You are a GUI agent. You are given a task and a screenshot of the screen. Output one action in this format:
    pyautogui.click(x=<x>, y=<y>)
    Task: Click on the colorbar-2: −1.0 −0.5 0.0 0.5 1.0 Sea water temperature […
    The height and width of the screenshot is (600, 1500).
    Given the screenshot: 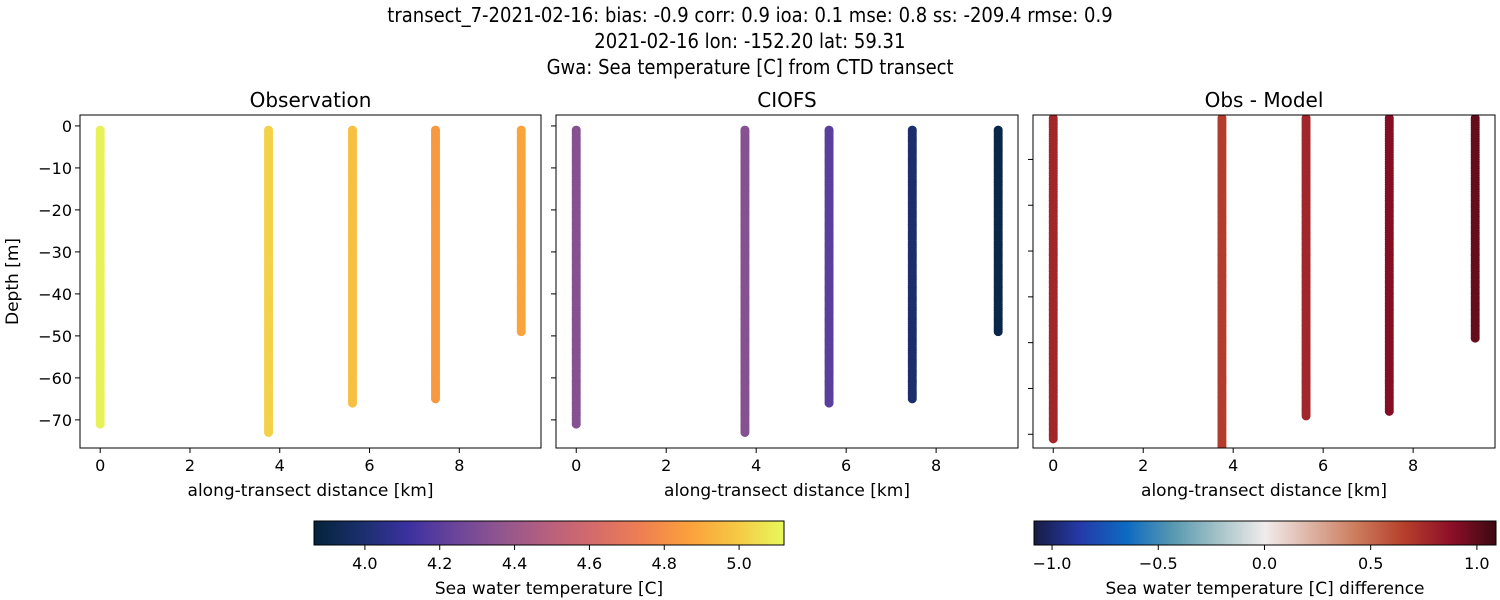 What is the action you would take?
    pyautogui.click(x=1265, y=559)
    